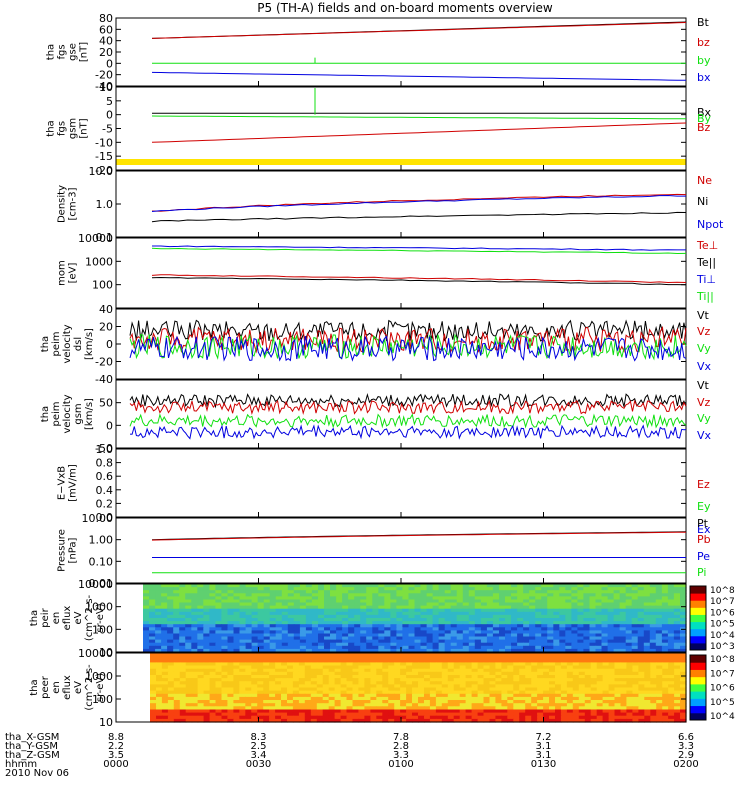 The width and height of the screenshot is (750, 800). Describe the element at coordinates (31, 746) in the screenshot. I see `x-axis-row-label: tha_Y-GSM` at that location.